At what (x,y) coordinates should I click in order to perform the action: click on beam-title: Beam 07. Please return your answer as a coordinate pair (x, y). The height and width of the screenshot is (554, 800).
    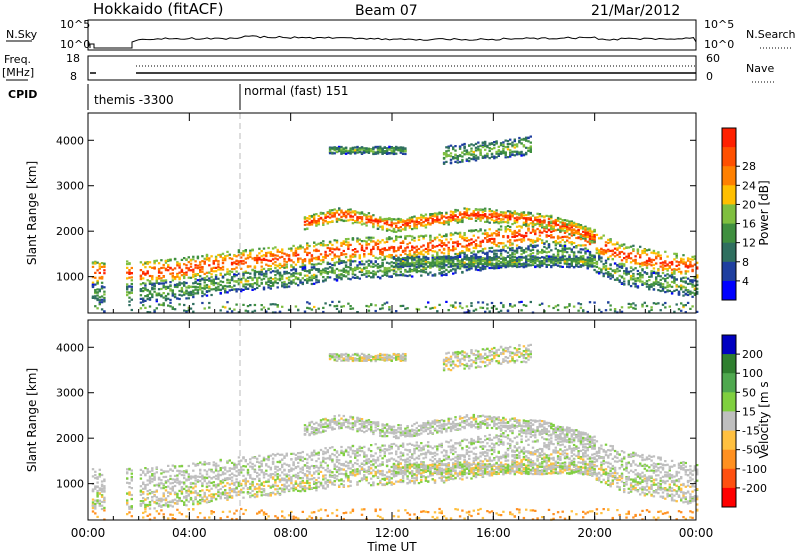
    Looking at the image, I should click on (386, 11).